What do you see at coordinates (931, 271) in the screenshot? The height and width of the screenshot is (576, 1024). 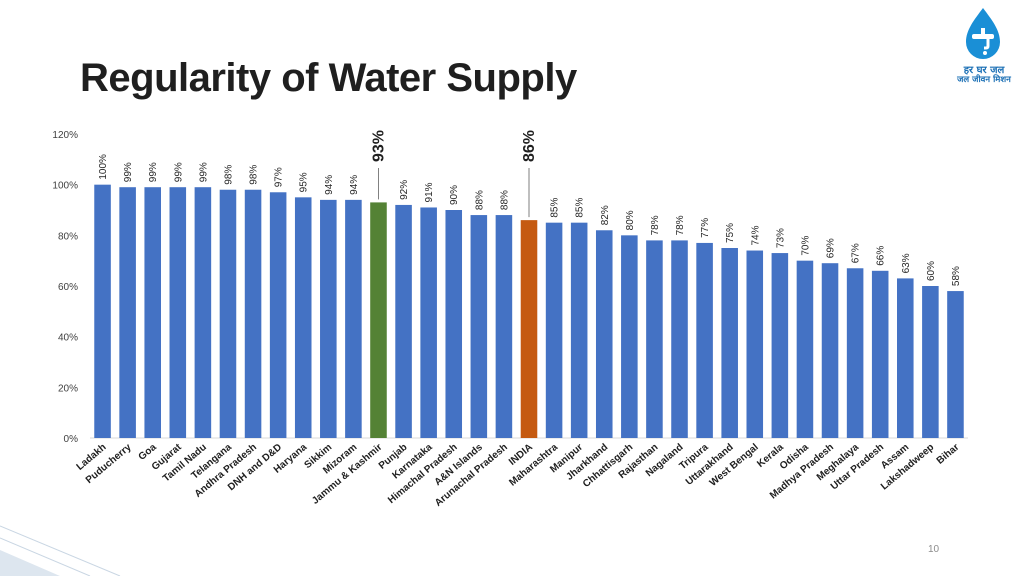 I see `data-label: 60%` at bounding box center [931, 271].